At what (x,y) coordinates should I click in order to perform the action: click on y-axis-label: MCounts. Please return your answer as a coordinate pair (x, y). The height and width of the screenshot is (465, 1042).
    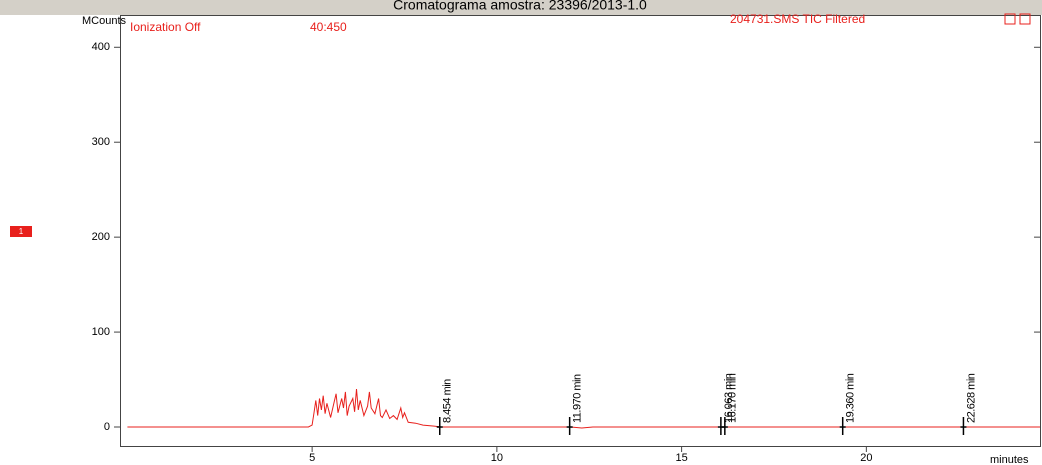
    Looking at the image, I should click on (104, 21).